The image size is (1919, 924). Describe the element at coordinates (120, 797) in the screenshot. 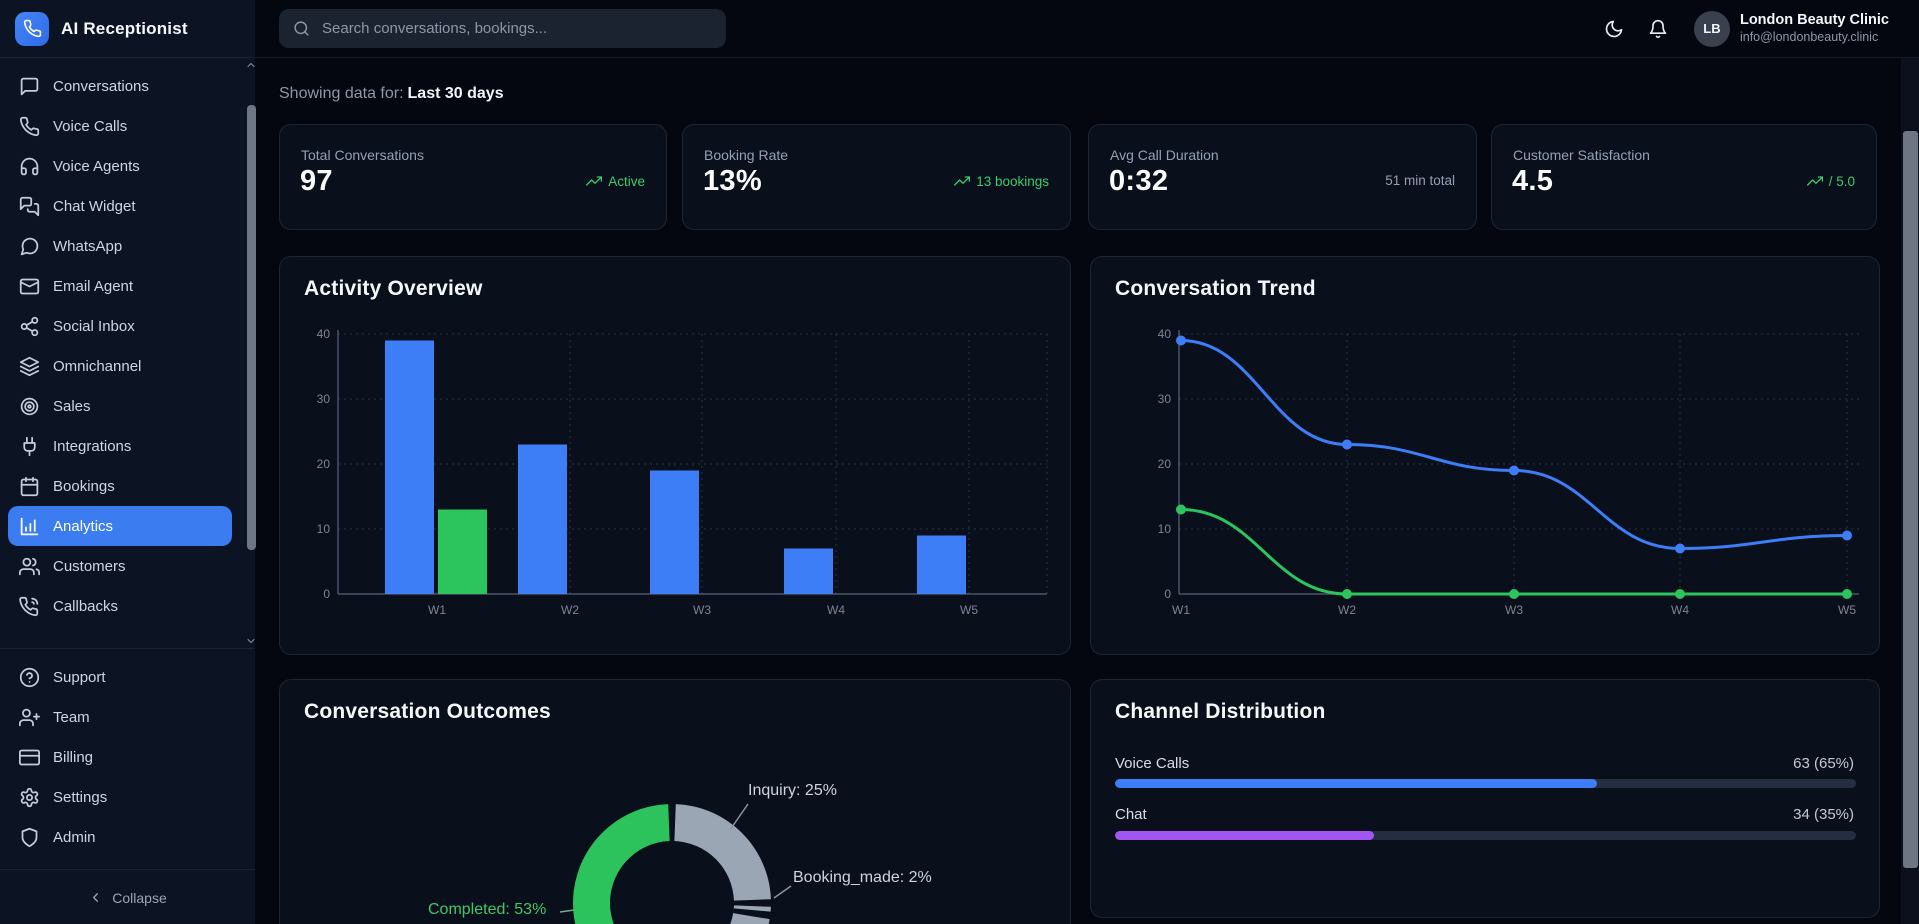

I see `sidebar-item-settings: Settings` at that location.